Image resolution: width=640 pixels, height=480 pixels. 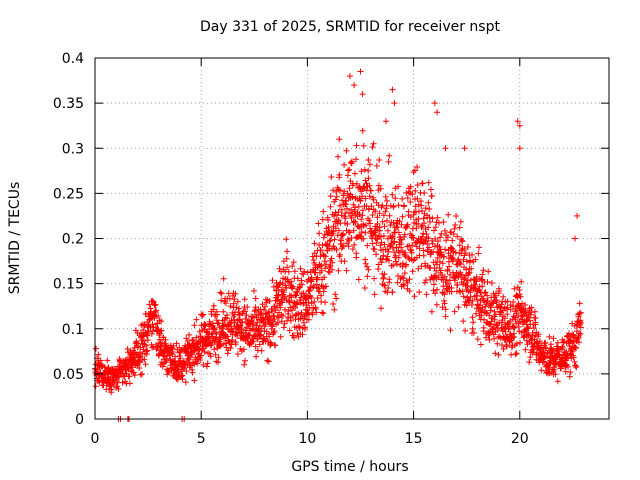 What do you see at coordinates (68, 104) in the screenshot?
I see `y-tick-label: 0.35` at bounding box center [68, 104].